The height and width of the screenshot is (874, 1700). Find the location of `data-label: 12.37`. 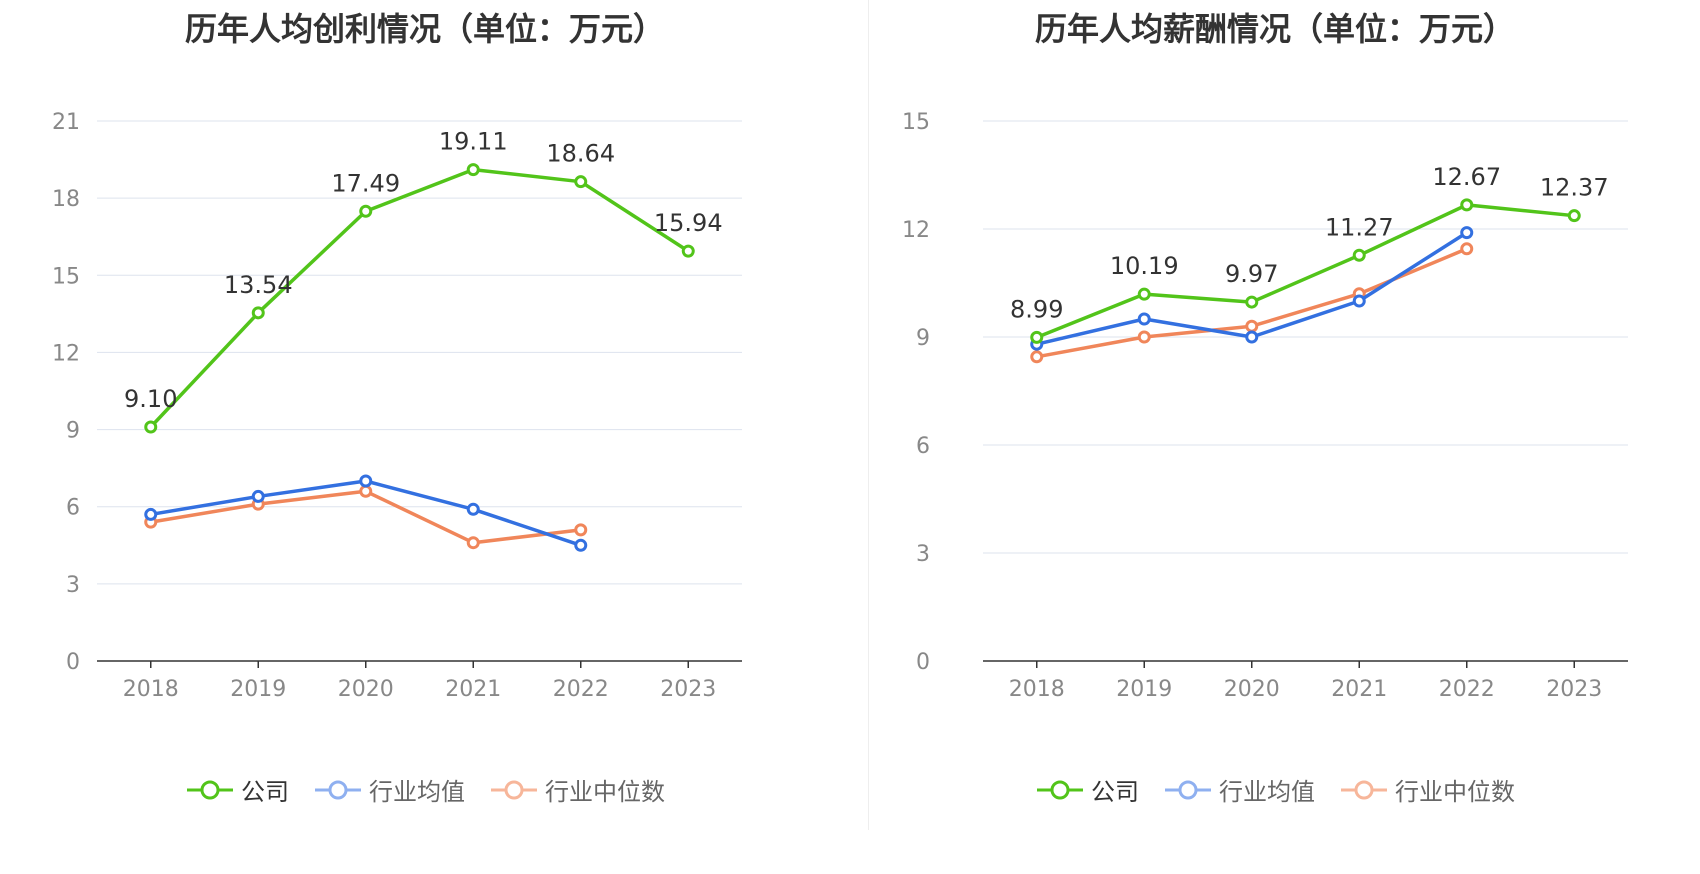

data-label: 12.37 is located at coordinates (1574, 188).